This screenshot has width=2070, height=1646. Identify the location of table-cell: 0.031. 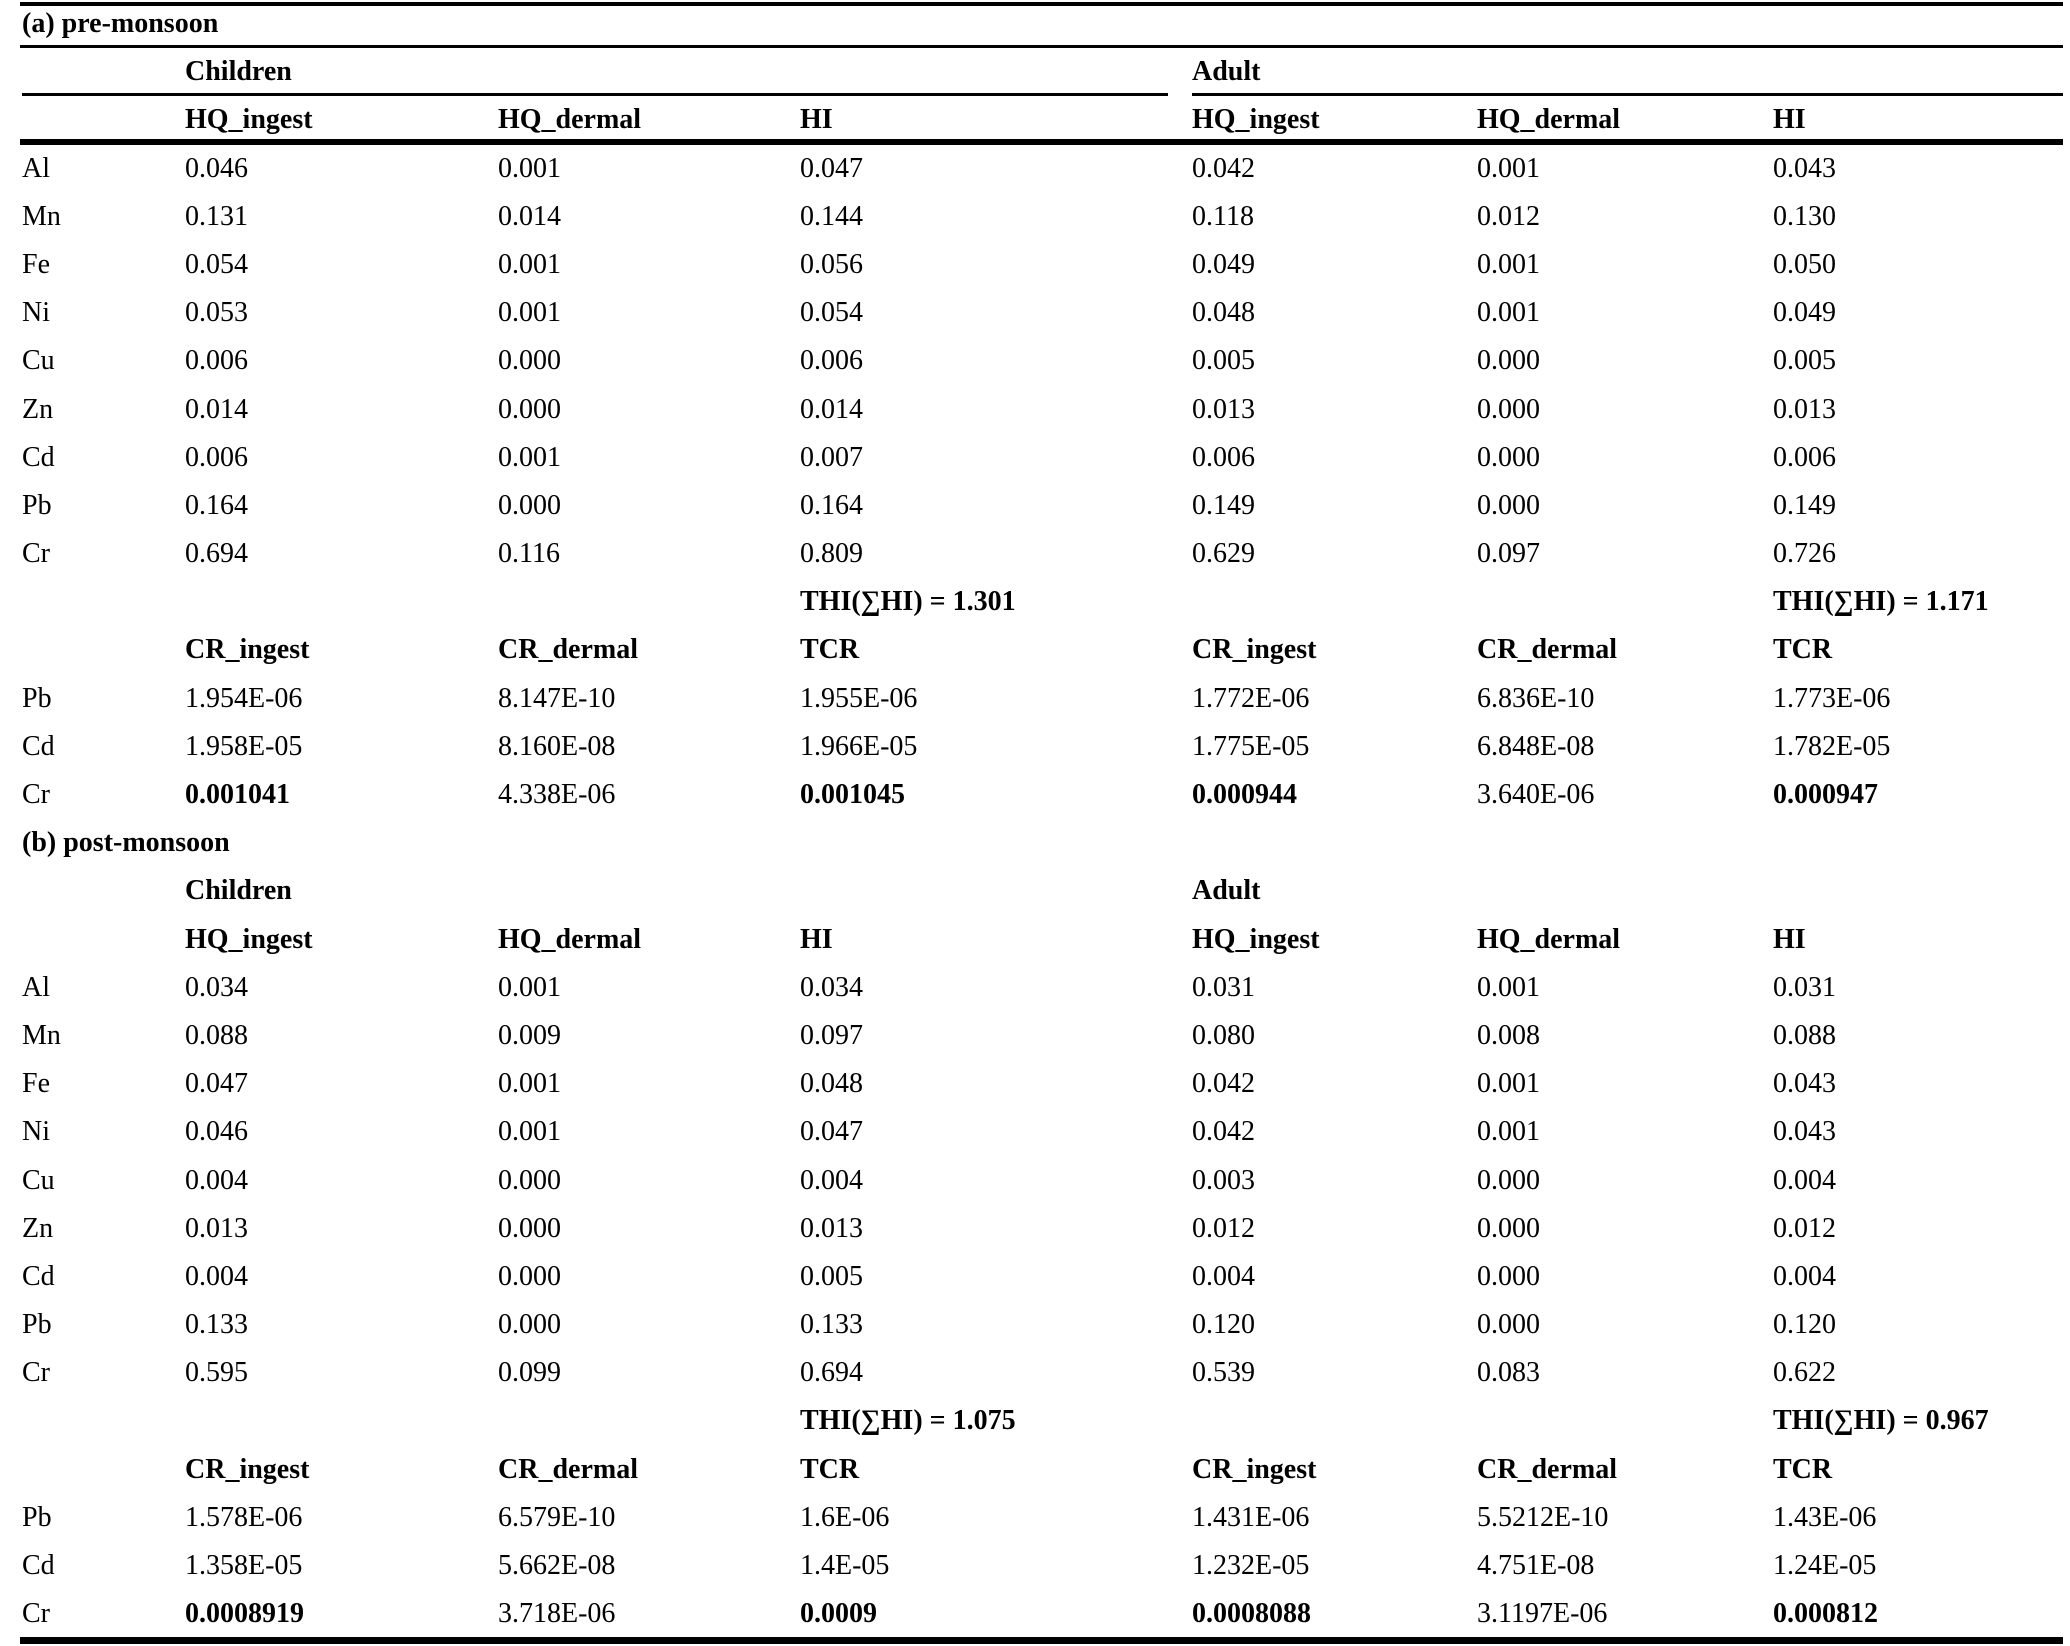
(1804, 987).